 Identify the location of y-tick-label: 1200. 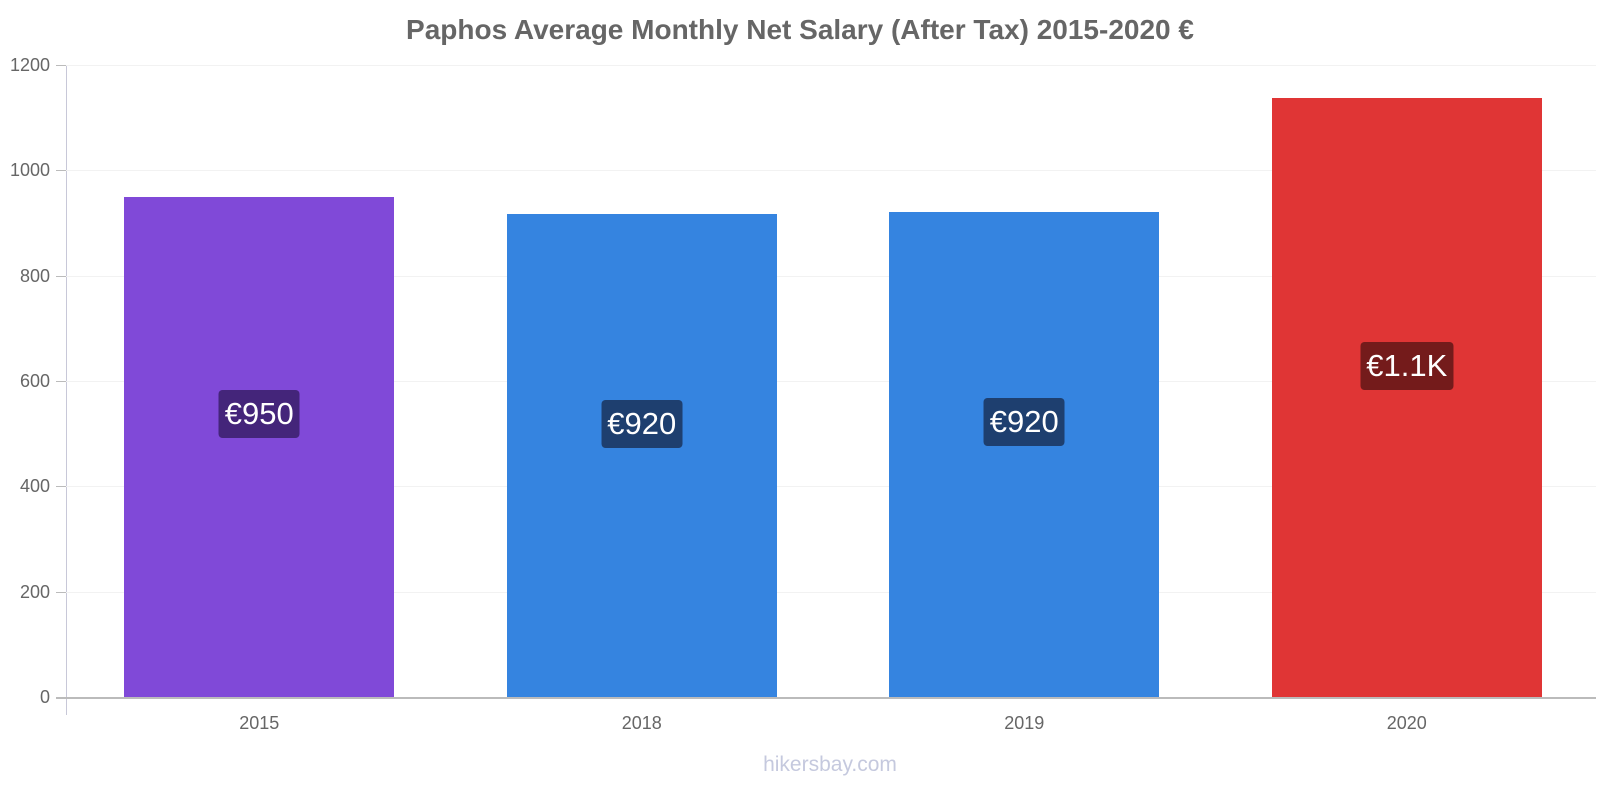
(29, 65).